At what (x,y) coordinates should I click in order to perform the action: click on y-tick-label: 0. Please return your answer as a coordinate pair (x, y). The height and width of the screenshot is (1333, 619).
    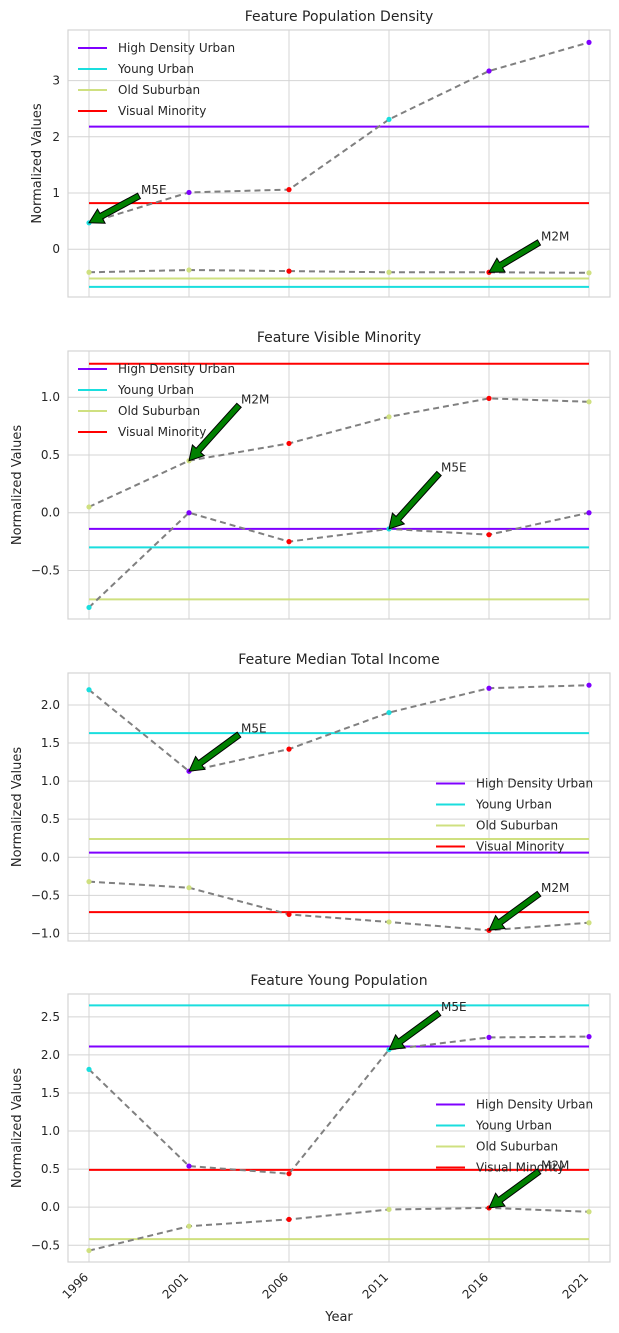
    Looking at the image, I should click on (56, 249).